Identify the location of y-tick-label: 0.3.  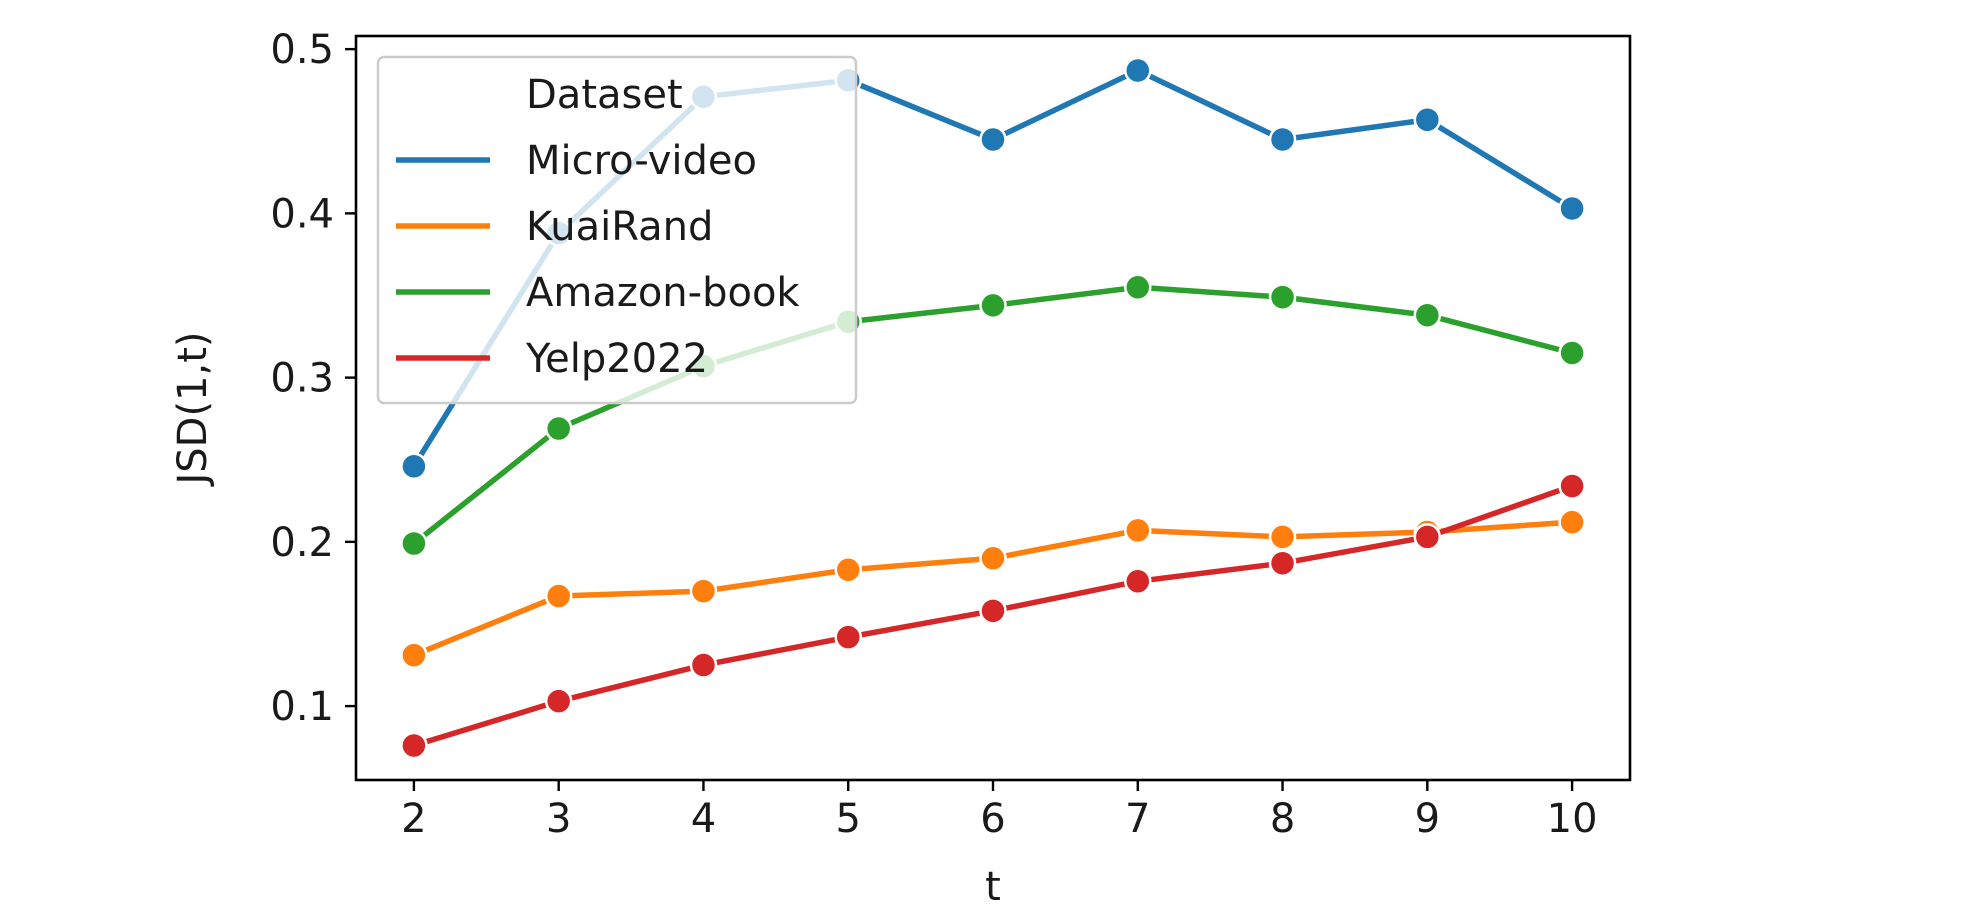
(302, 379).